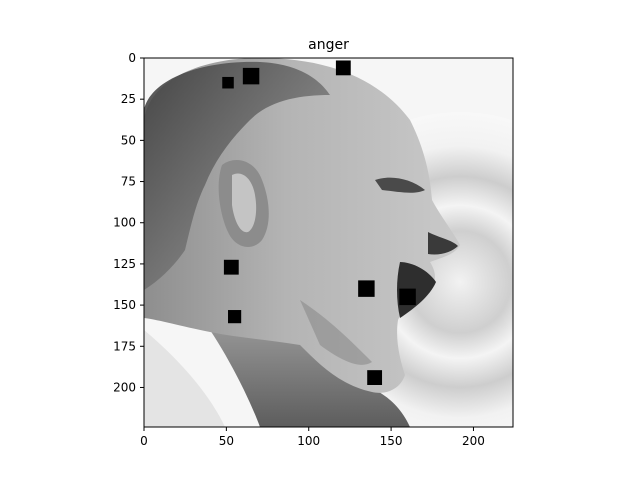 The width and height of the screenshot is (640, 480). Describe the element at coordinates (473, 441) in the screenshot. I see `x-tick-label: 200` at that location.